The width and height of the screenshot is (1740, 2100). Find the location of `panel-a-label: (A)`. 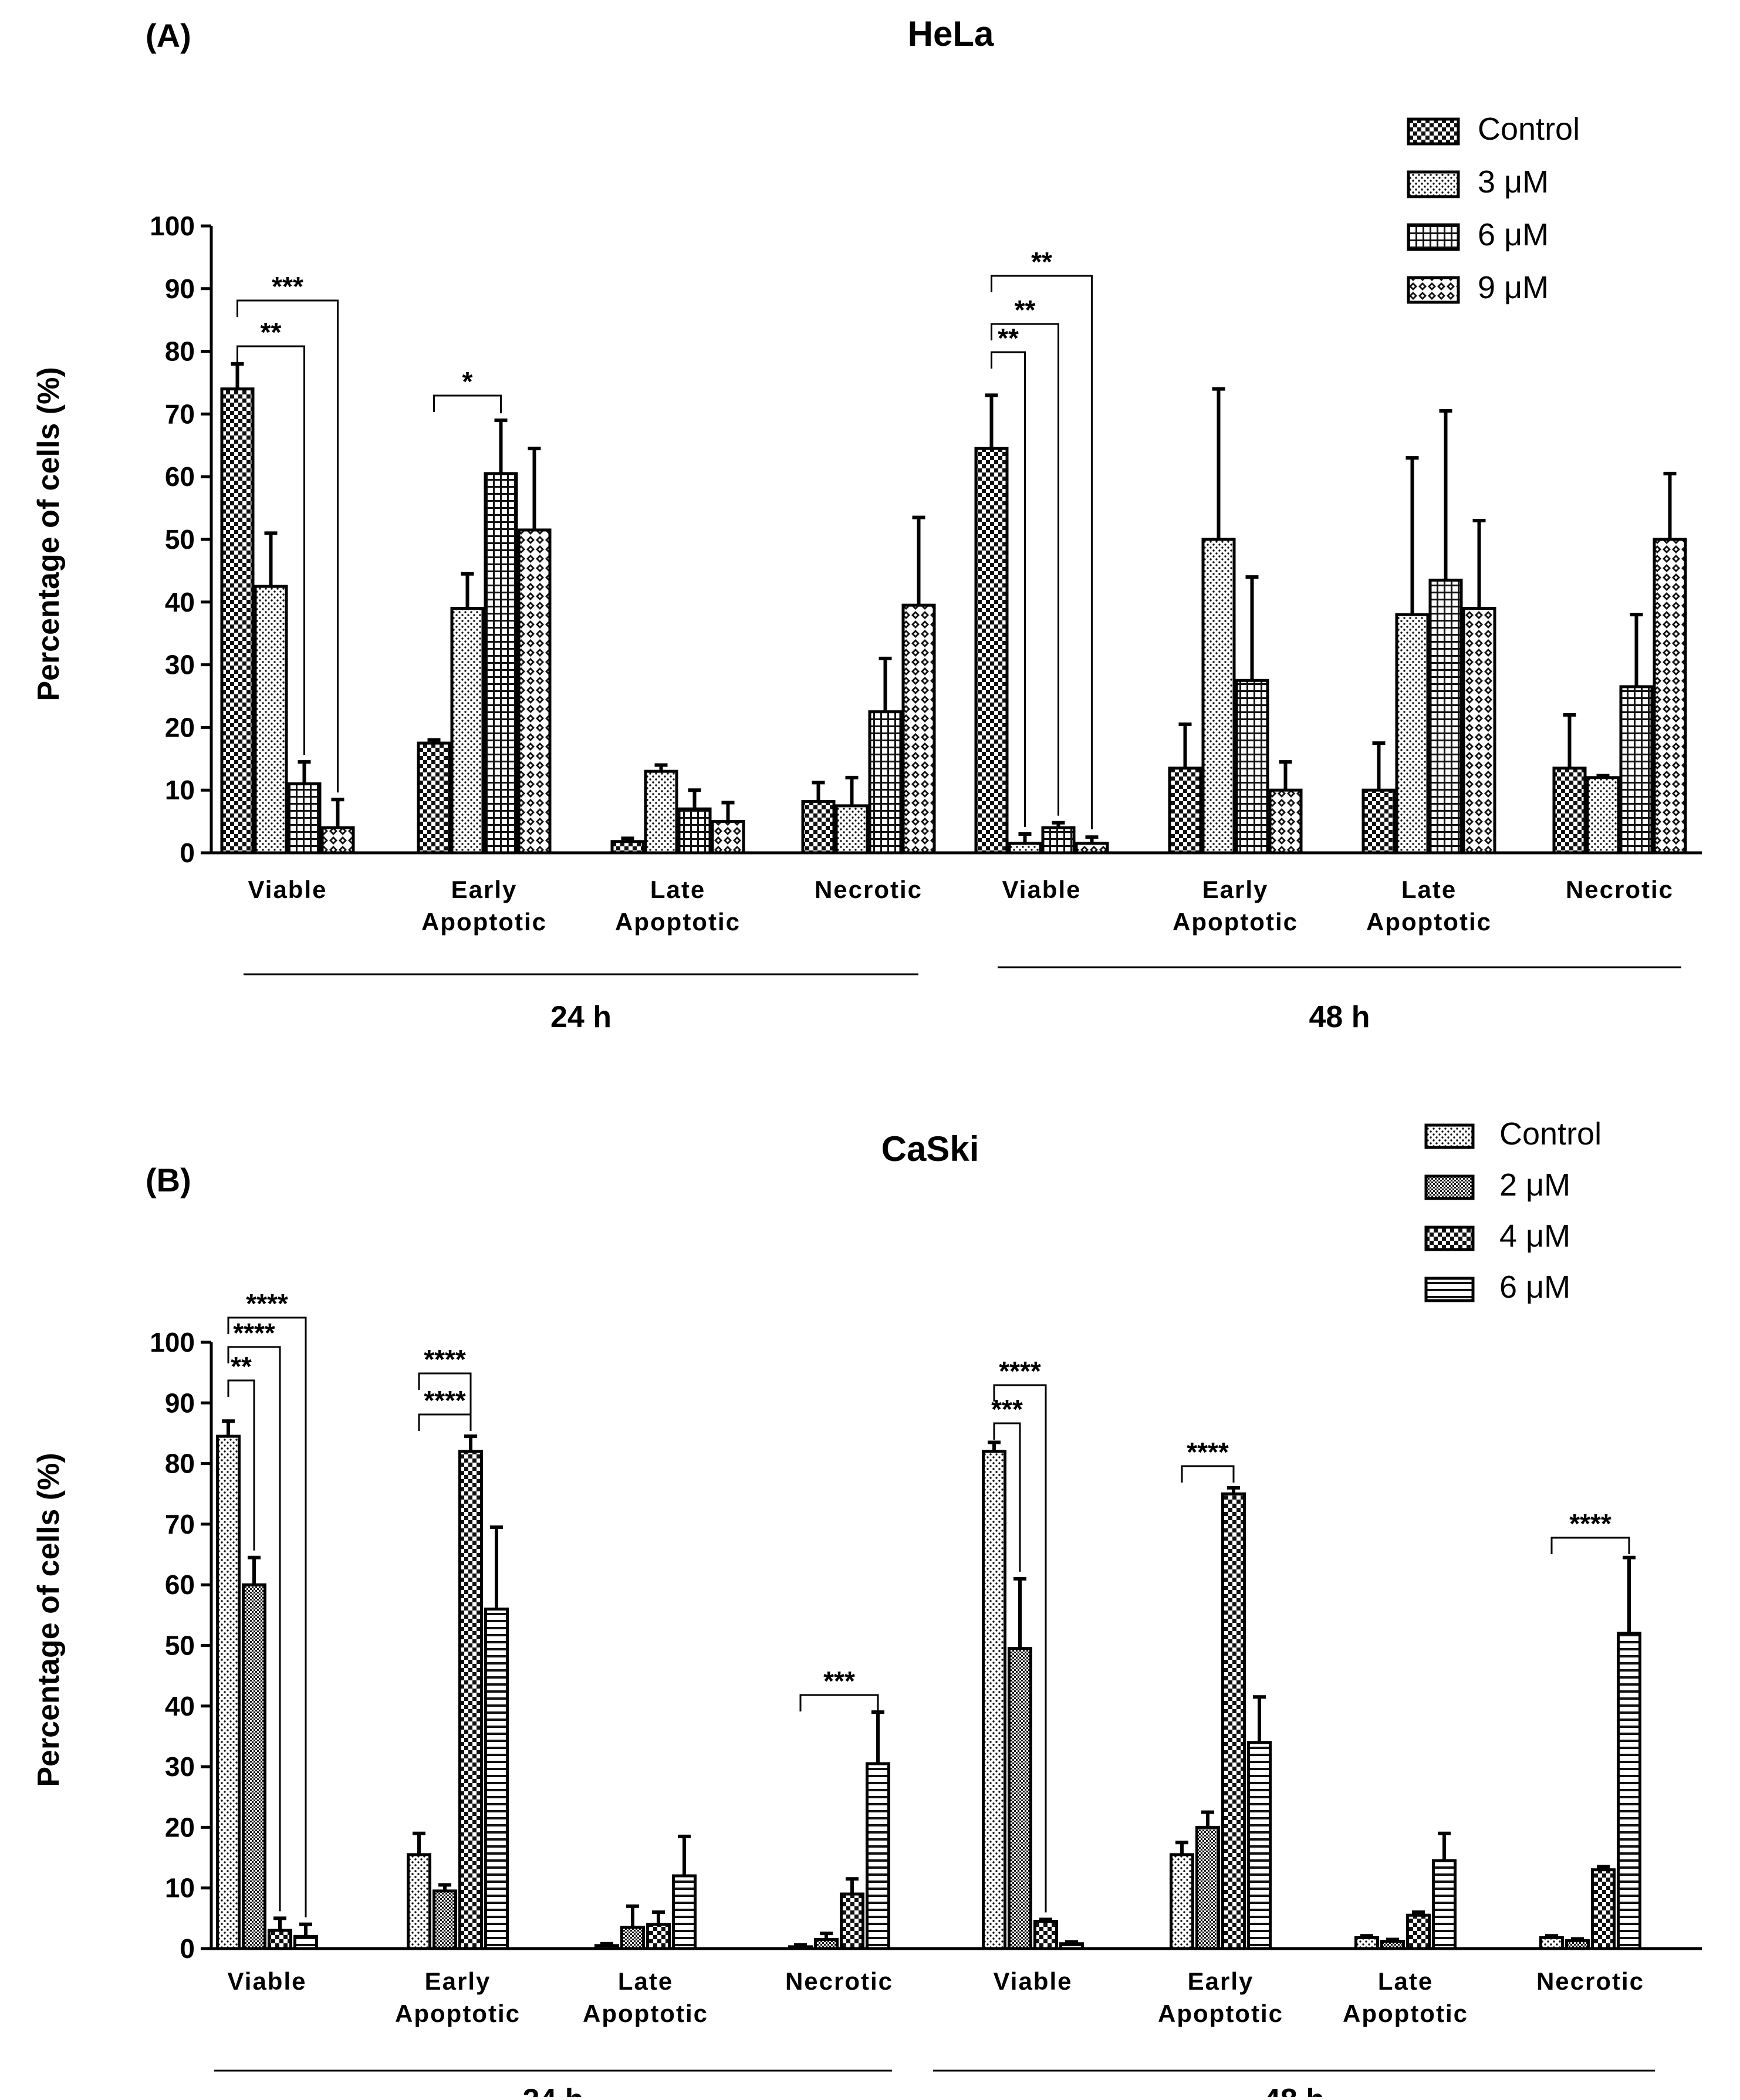

panel-a-label: (A) is located at coordinates (168, 35).